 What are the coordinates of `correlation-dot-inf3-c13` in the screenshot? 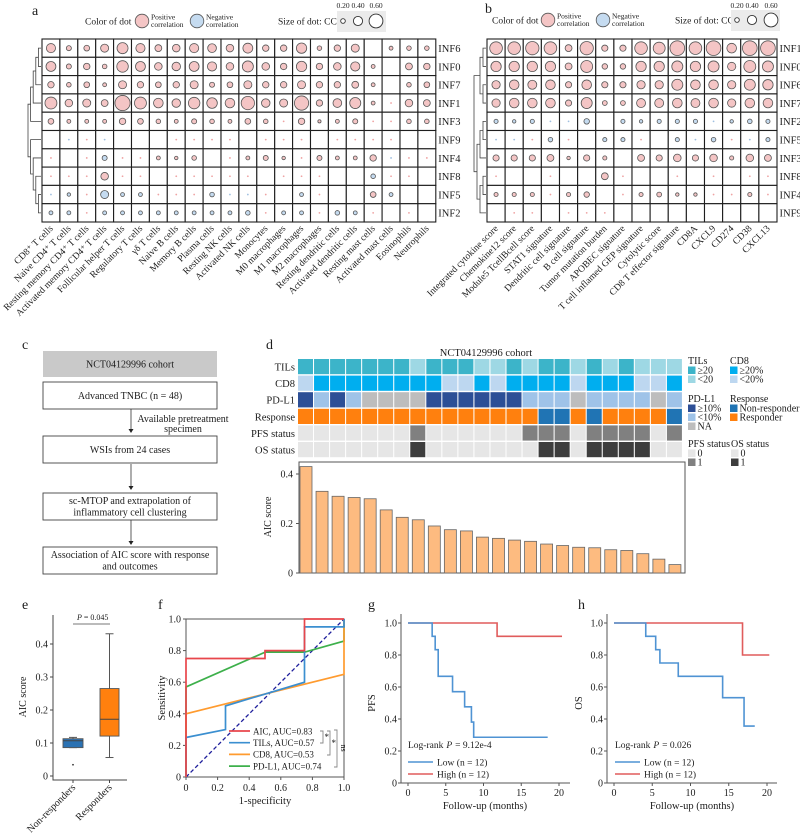 It's located at (713, 158).